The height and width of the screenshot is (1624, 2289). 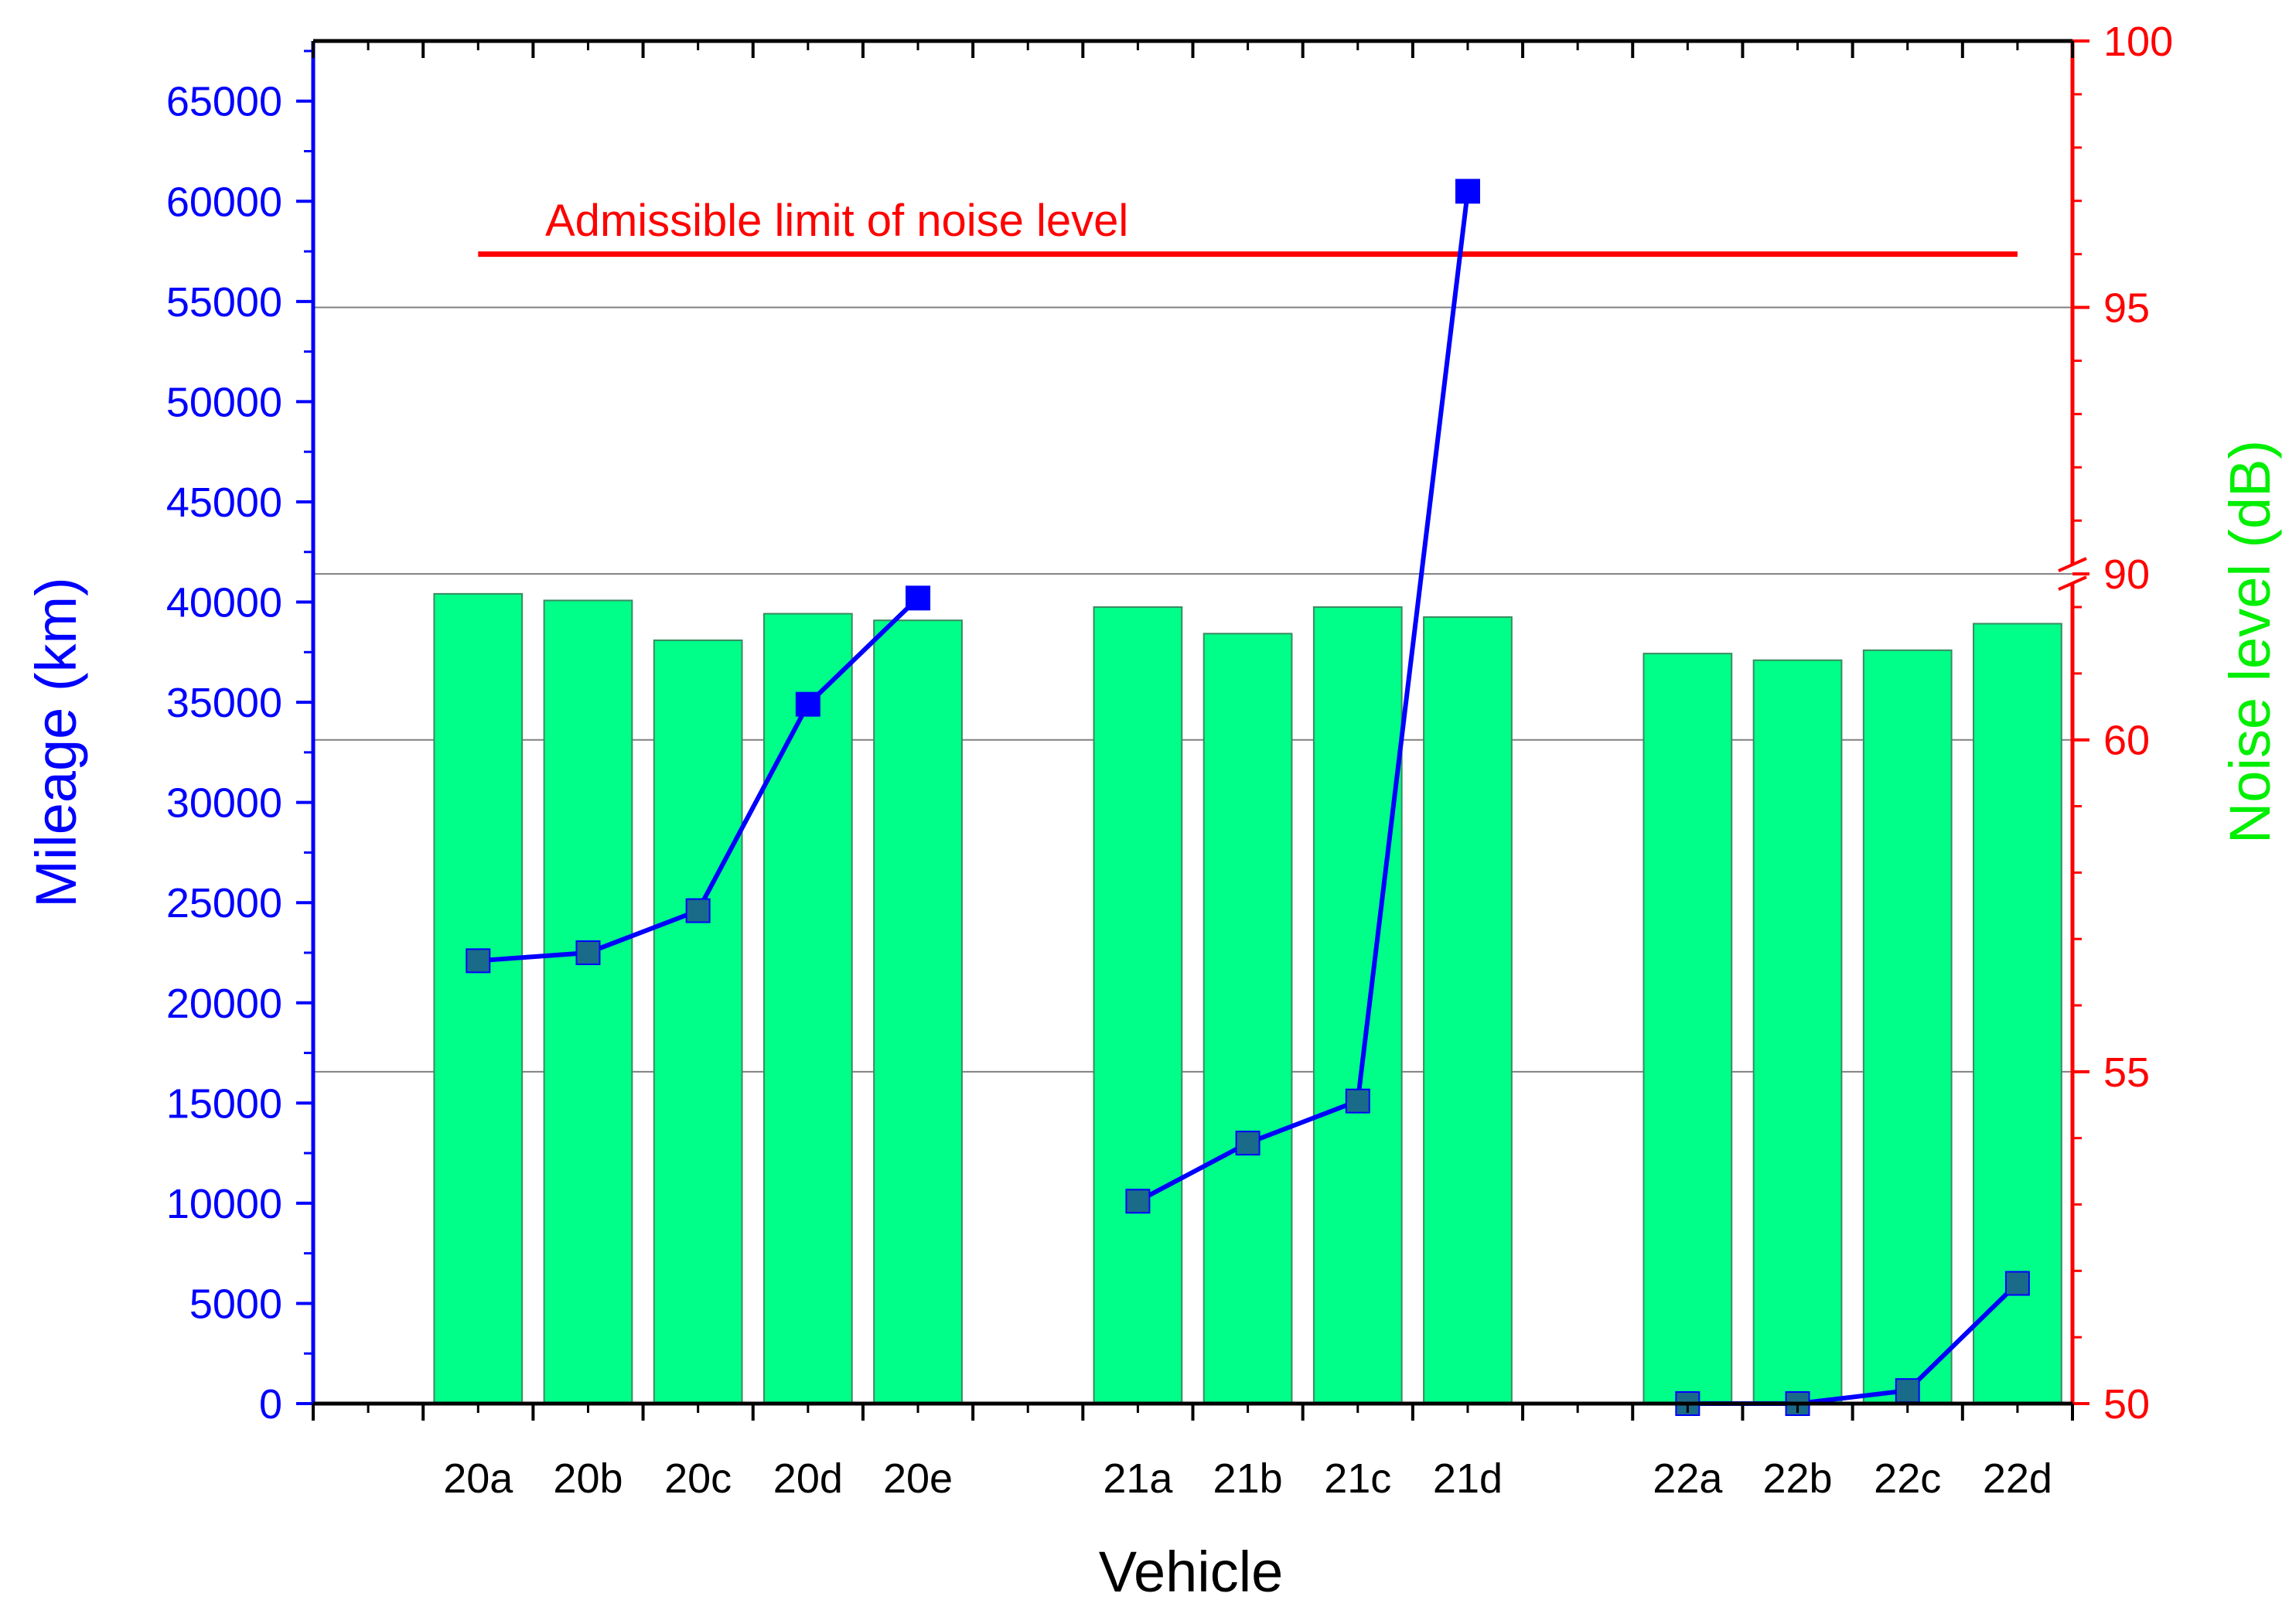 What do you see at coordinates (270, 1404) in the screenshot?
I see `left-tick-label: 0` at bounding box center [270, 1404].